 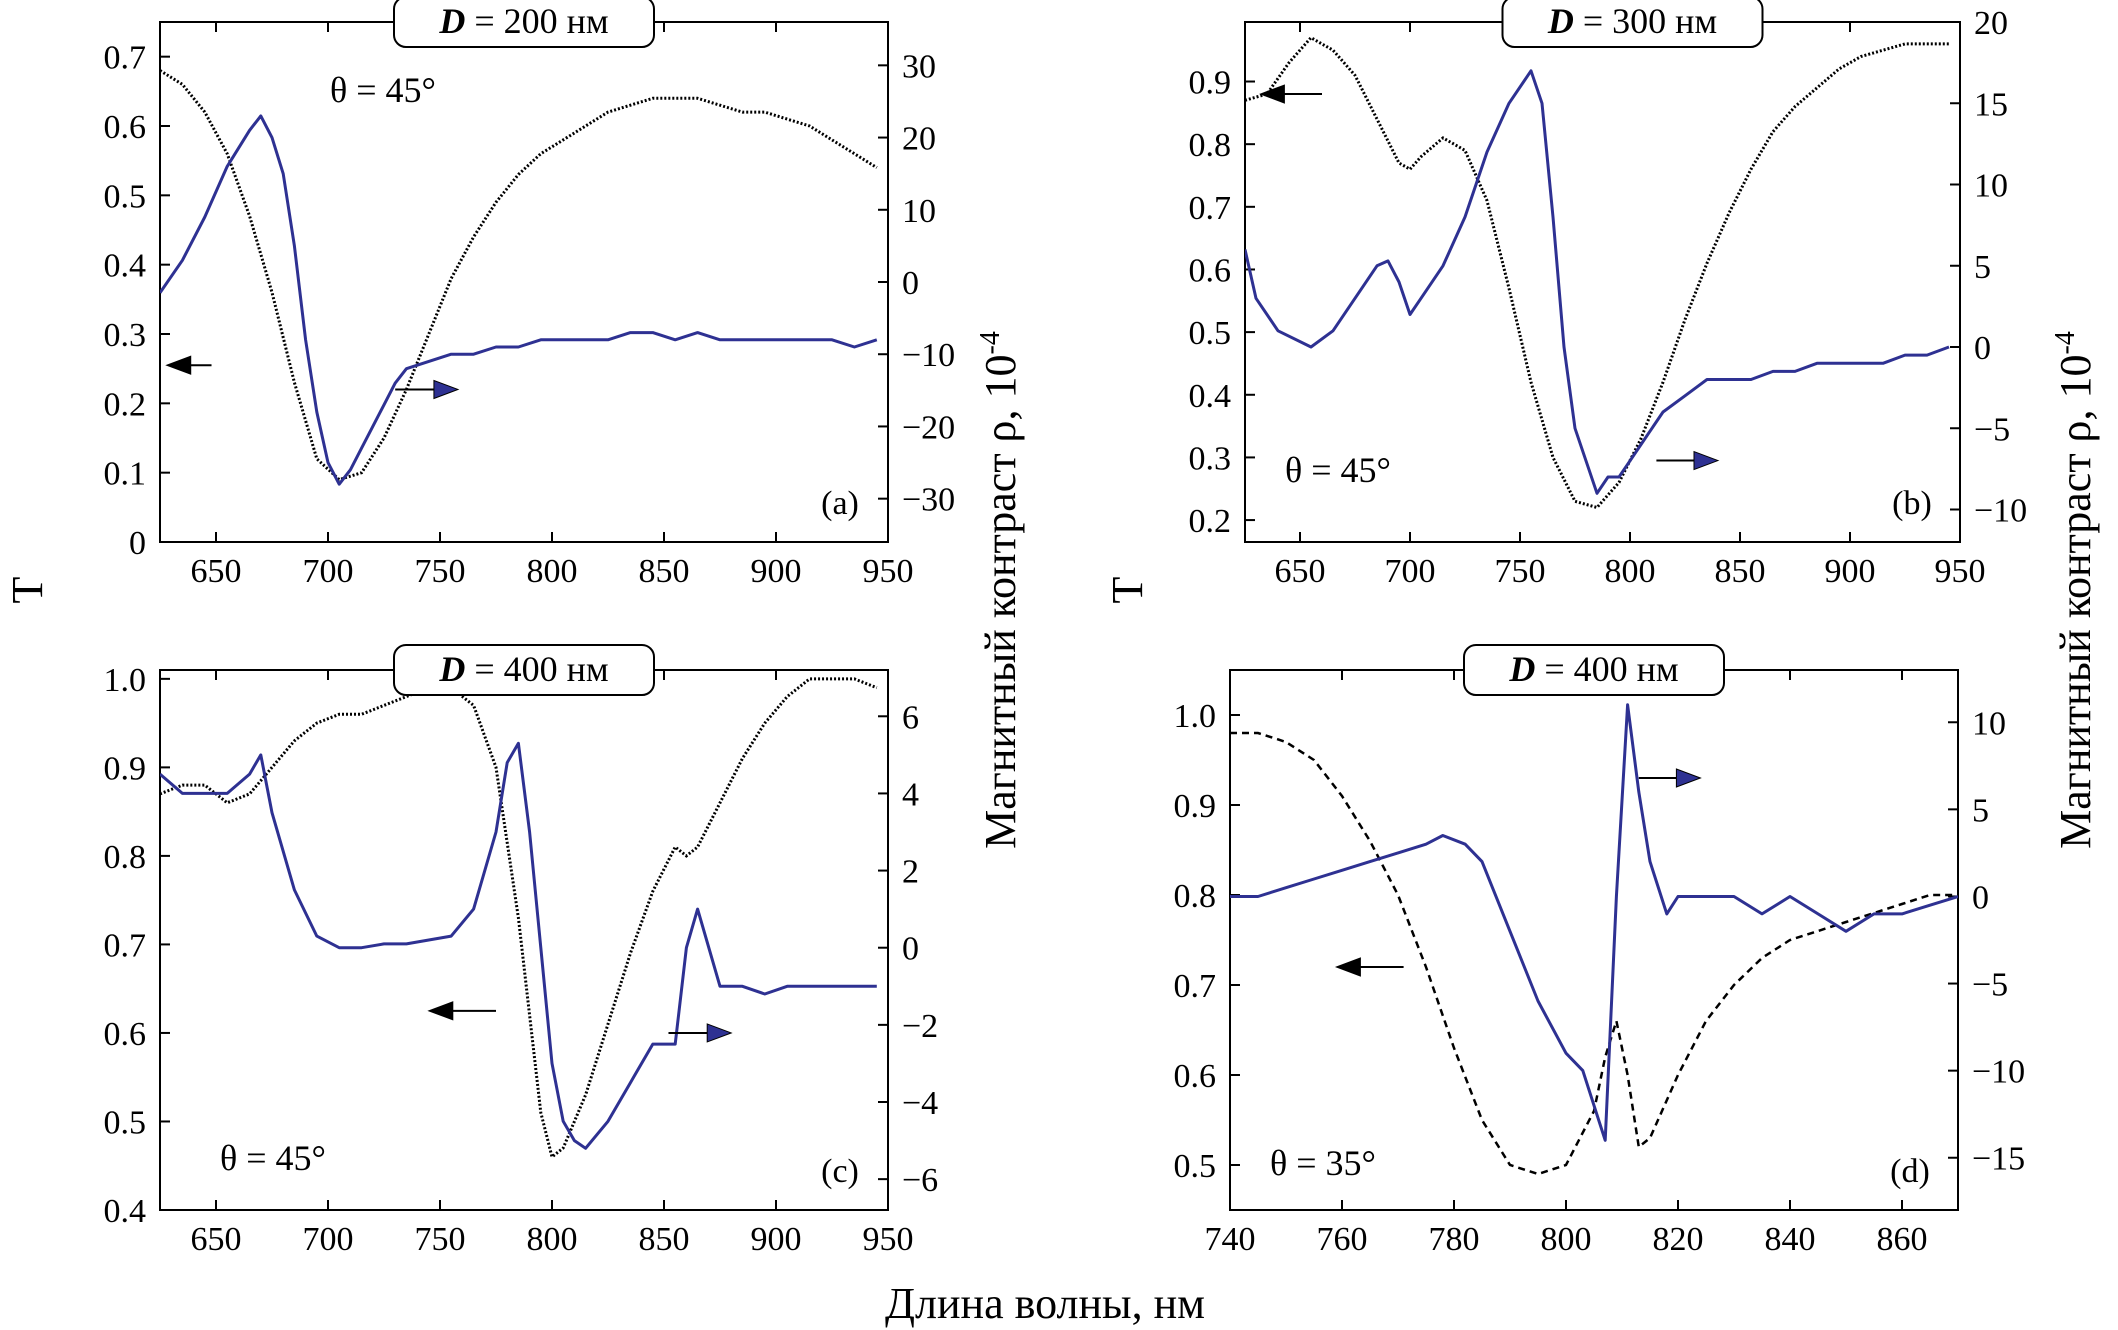 I want to click on right-axis-title: Магнитный контраст ρ, 10-4, so click(x=1000, y=590).